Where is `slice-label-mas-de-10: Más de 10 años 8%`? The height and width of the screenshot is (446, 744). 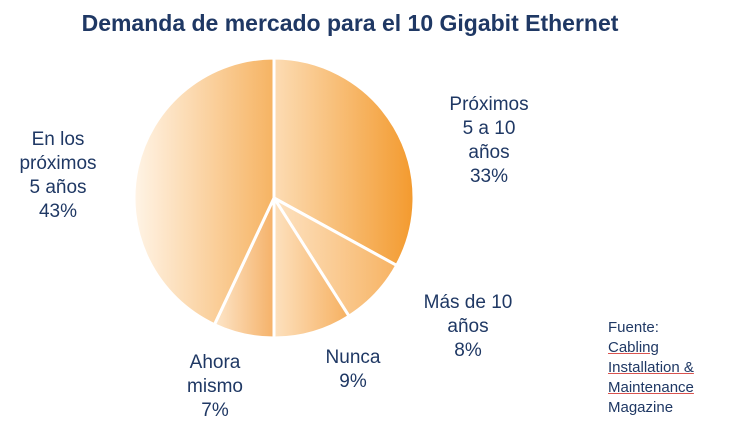 slice-label-mas-de-10: Más de 10 años 8% is located at coordinates (468, 327).